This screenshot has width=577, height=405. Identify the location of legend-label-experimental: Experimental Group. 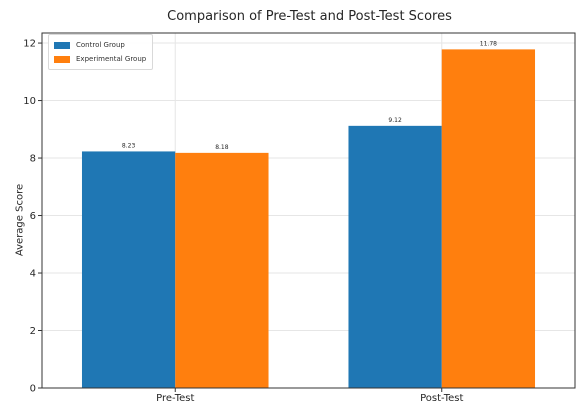
(111, 59).